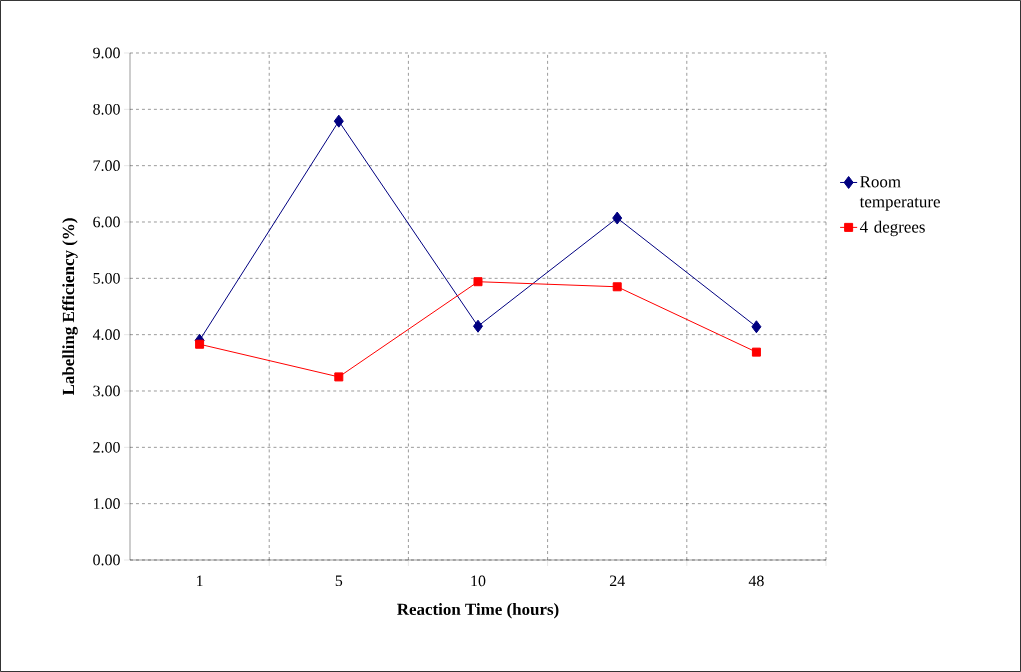 The image size is (1021, 672). Describe the element at coordinates (106, 222) in the screenshot. I see `y-tick-label: 6.00` at that location.